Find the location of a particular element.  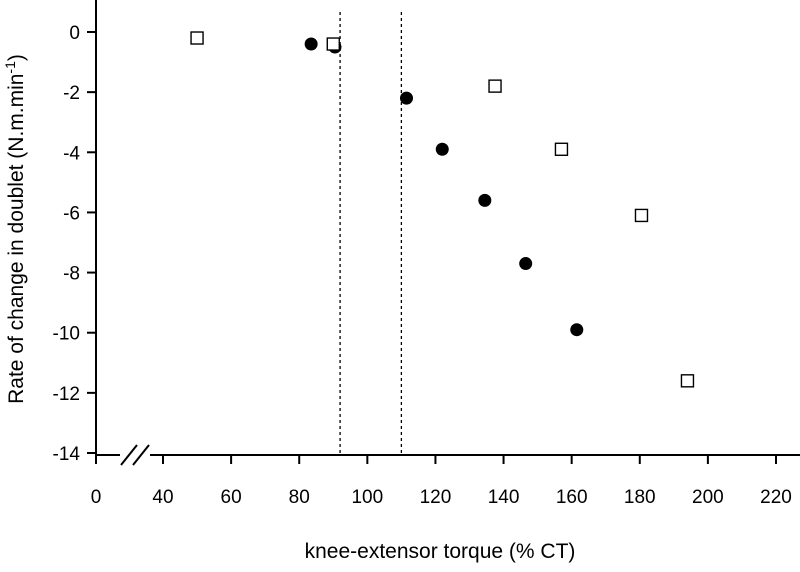

reference-lines is located at coordinates (371, 233).